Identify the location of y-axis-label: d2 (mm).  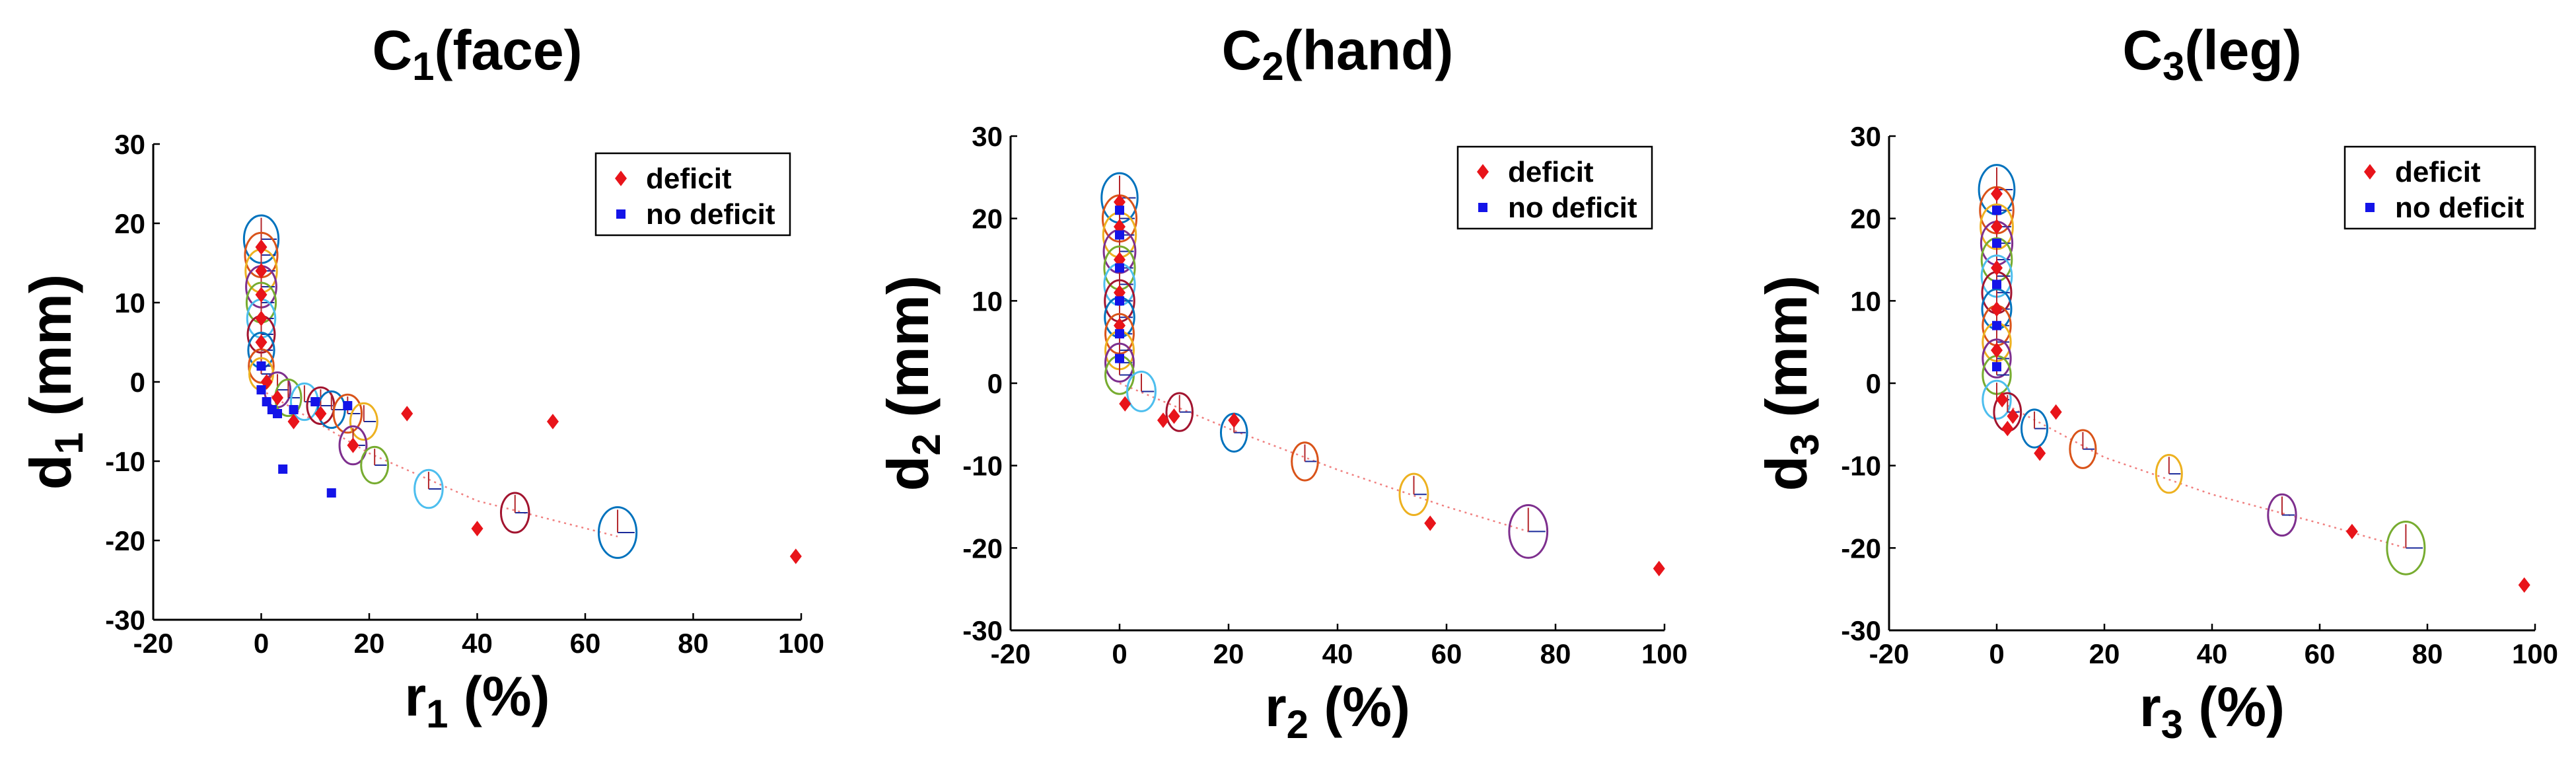
(912, 384).